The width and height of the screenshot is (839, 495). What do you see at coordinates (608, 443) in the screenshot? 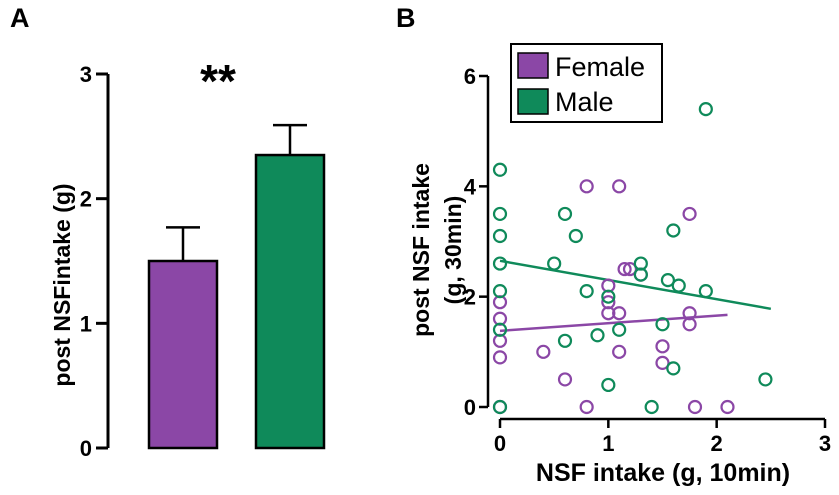
I see `x-tick-label: 1` at bounding box center [608, 443].